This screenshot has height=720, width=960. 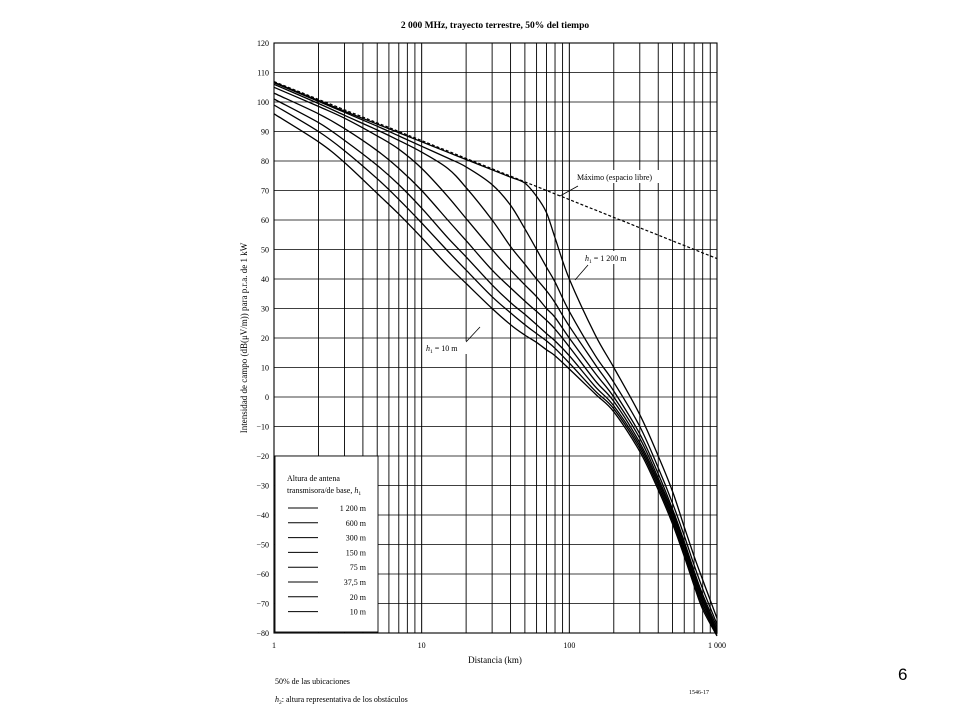 I want to click on y-tick-label: −10, so click(x=262, y=427).